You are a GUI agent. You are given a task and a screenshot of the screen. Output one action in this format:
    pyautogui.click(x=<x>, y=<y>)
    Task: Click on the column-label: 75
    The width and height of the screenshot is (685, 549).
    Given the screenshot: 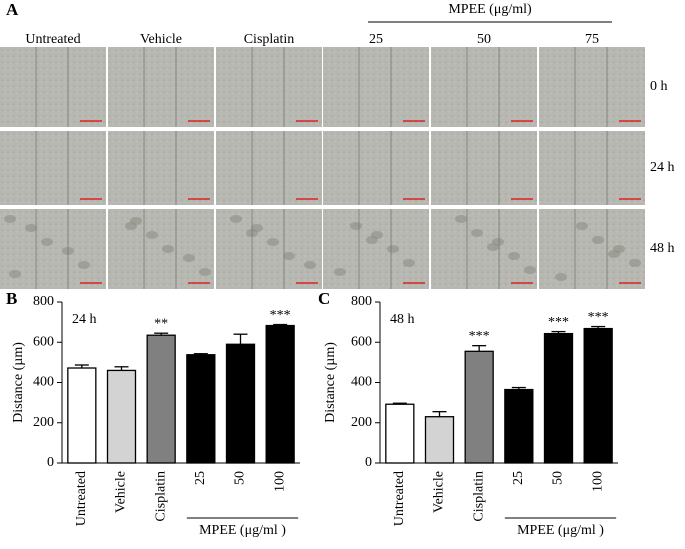 What is the action you would take?
    pyautogui.click(x=592, y=39)
    